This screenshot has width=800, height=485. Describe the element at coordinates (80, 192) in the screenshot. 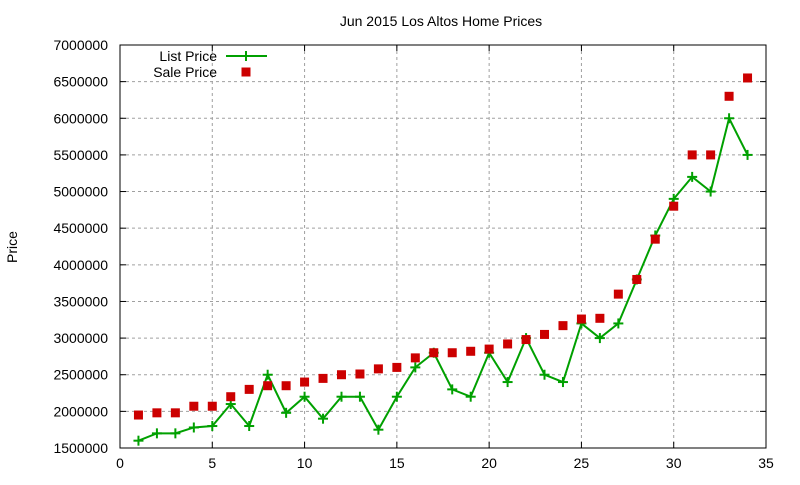

I see `y-tick-label: 5000000` at that location.